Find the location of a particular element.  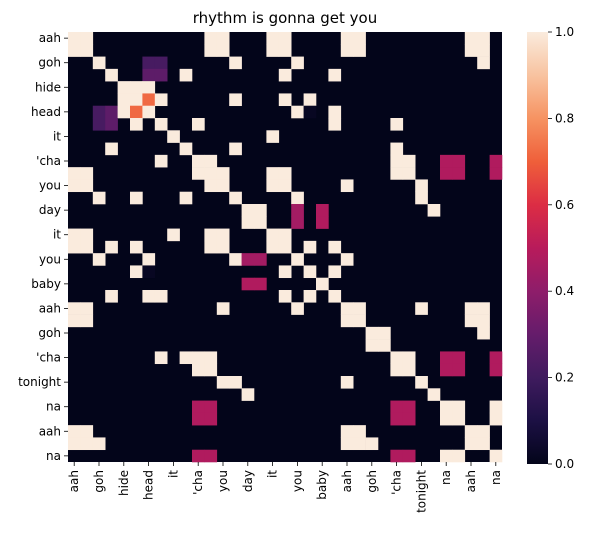

y-tick-label: aah is located at coordinates (50, 38).